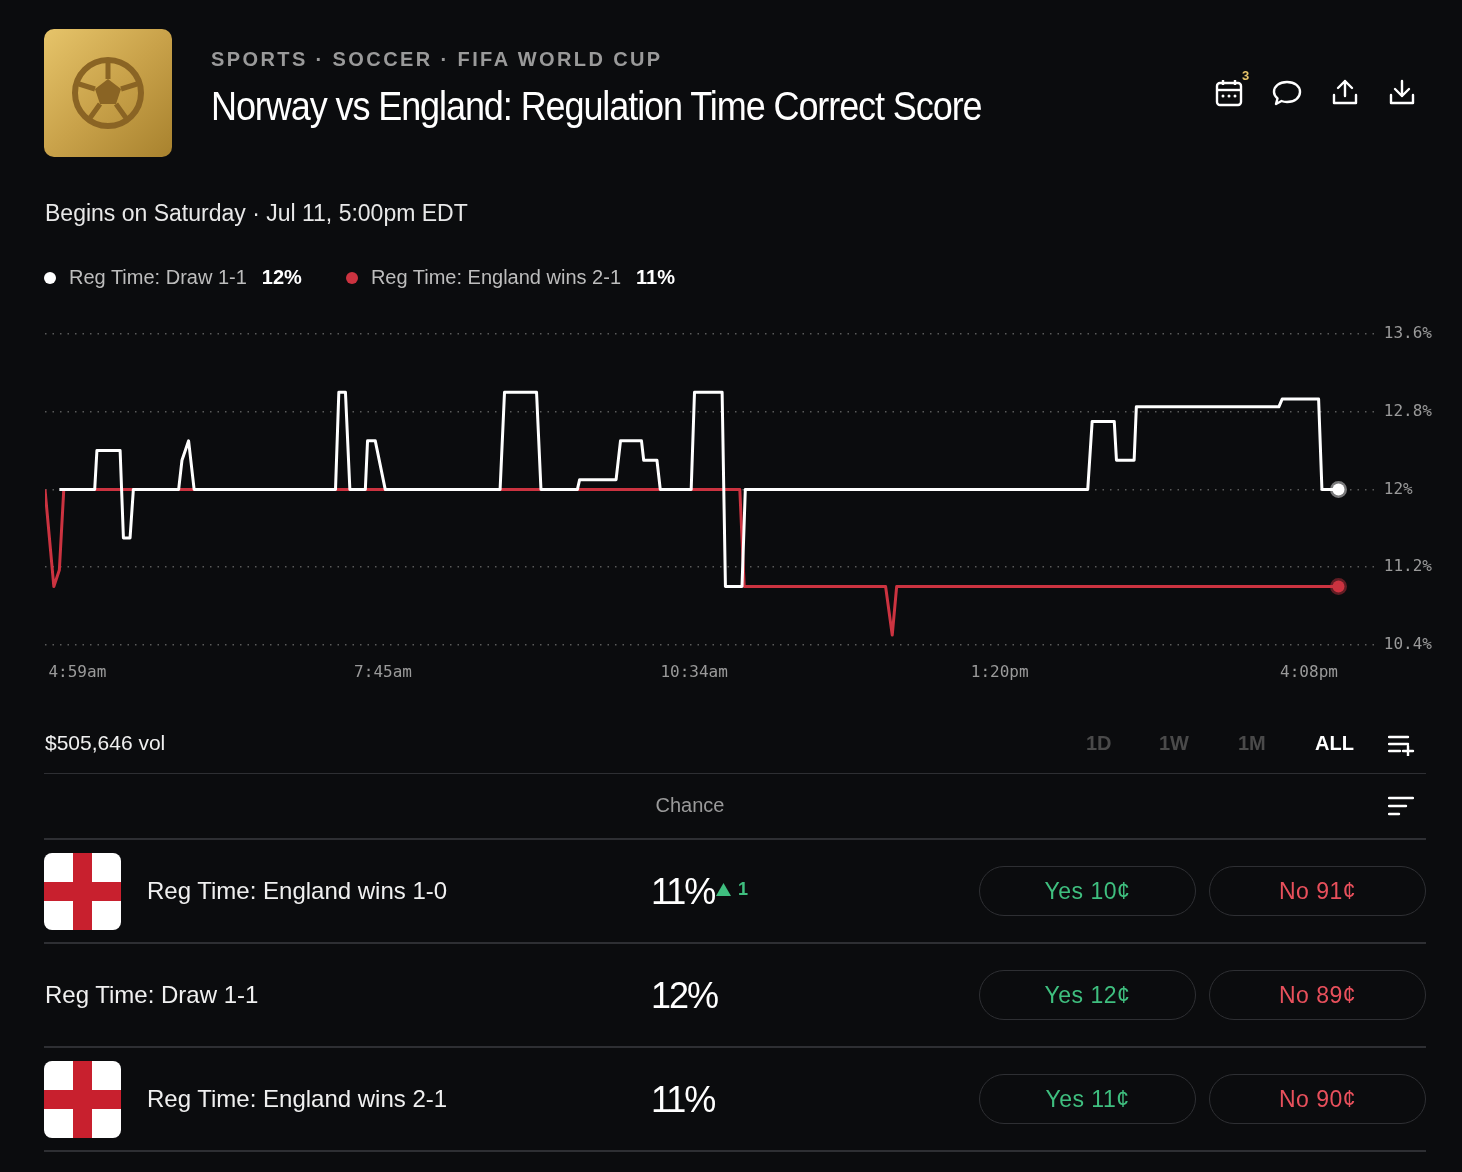  I want to click on text: SPORTS · SOCCER · FIFA WORLD CUP, so click(437, 59).